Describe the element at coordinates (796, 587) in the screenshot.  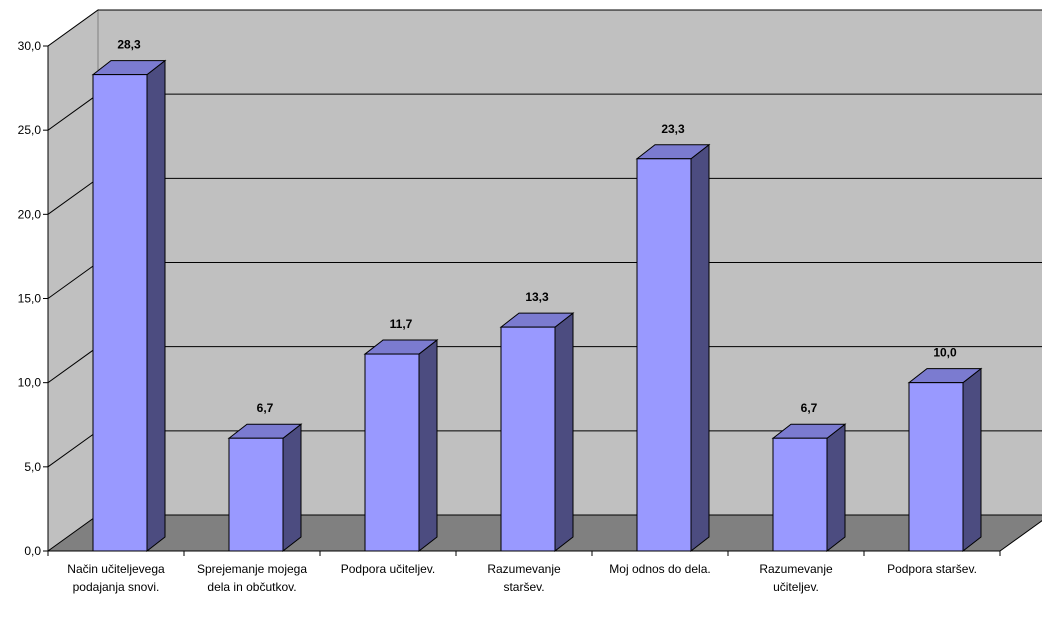
I see `category-label-line: učiteljev.` at that location.